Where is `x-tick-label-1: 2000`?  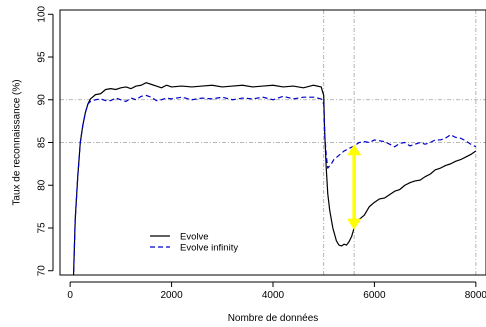 x-tick-label-1: 2000 is located at coordinates (171, 295).